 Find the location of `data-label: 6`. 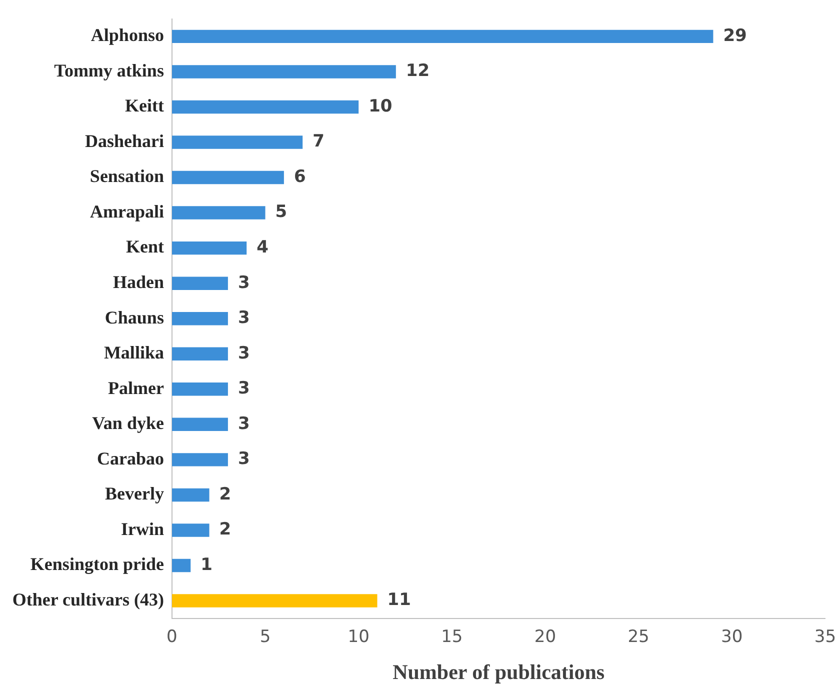

data-label: 6 is located at coordinates (300, 176).